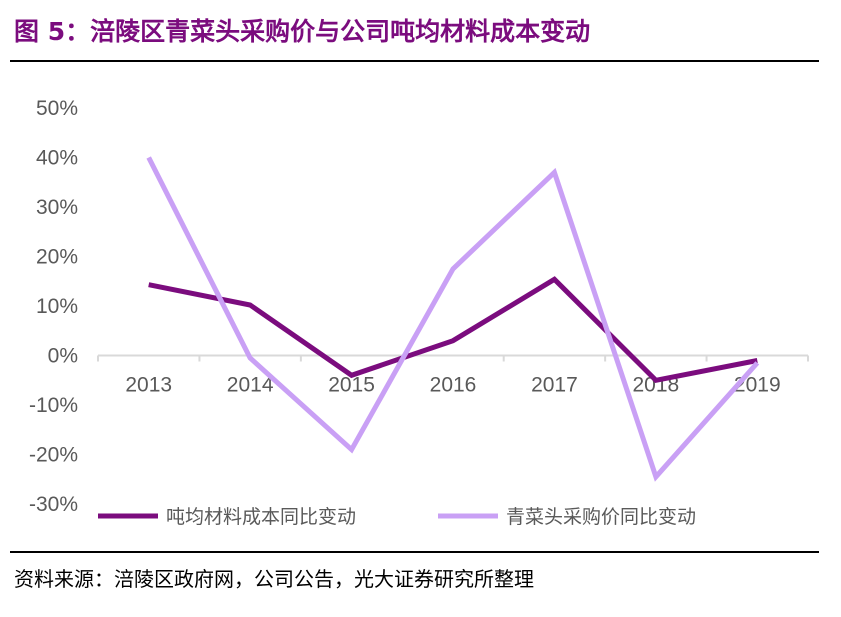 The height and width of the screenshot is (617, 841). I want to click on x-tick-label: 2013, so click(148, 385).